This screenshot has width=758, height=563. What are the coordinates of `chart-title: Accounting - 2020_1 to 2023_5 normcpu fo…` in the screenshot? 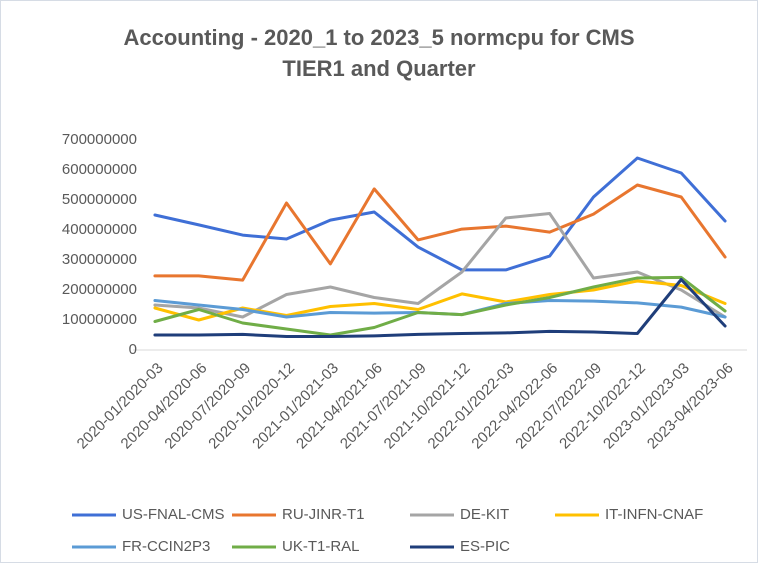 It's located at (379, 53).